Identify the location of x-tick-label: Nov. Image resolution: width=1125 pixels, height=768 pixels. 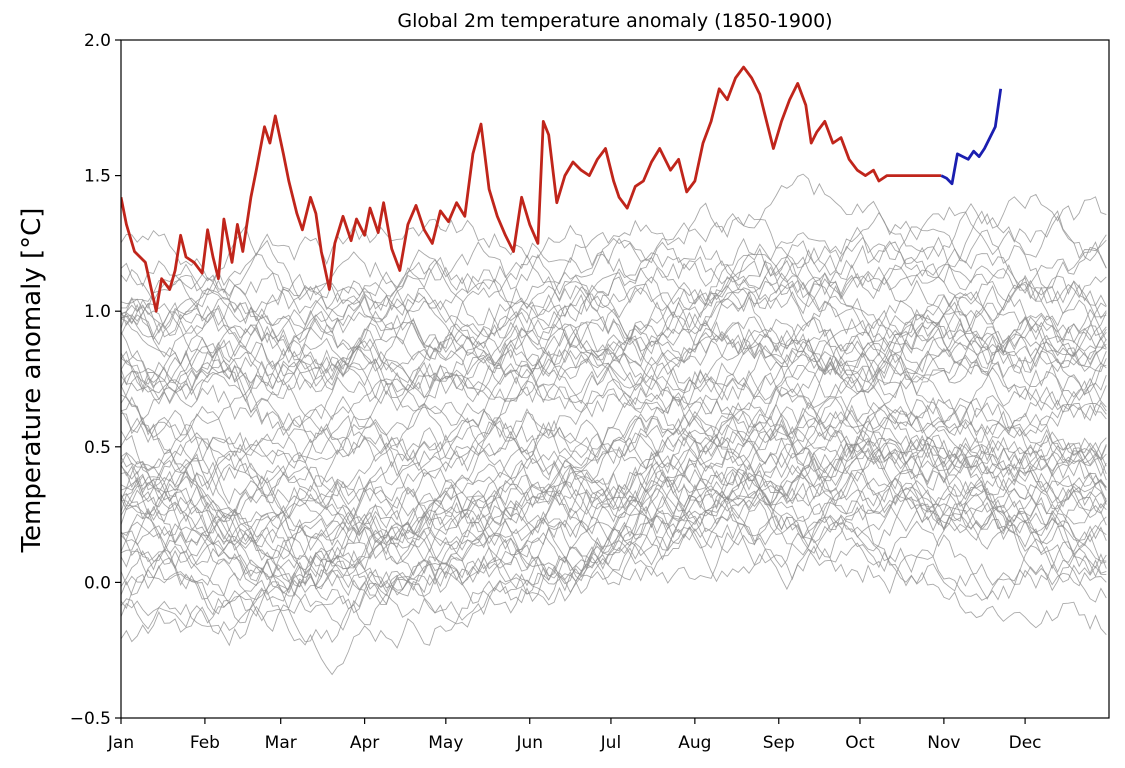
(943, 743).